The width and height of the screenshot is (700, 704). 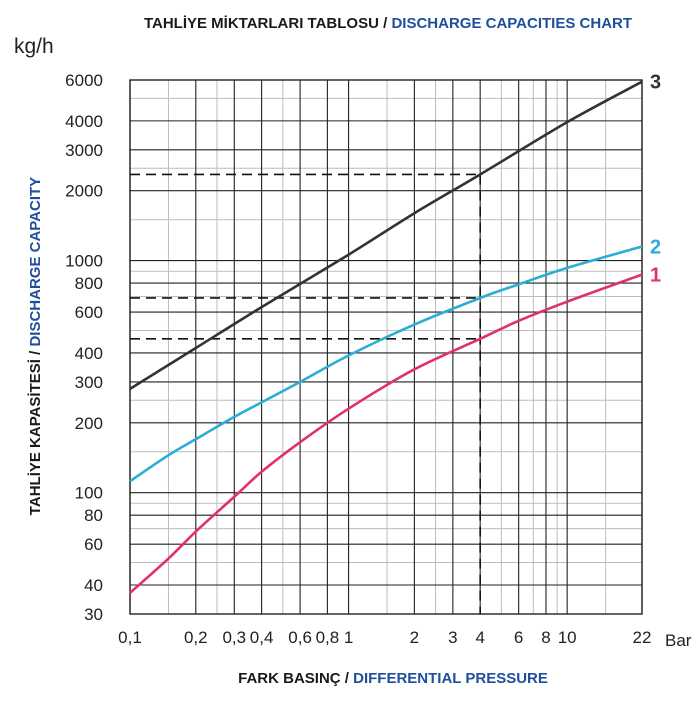 I want to click on x-tick-labels: 0,1 0,2 0,3 0,4 0,6 0,8 1 2 3 4 6 8 10 22, so click(x=384, y=637).